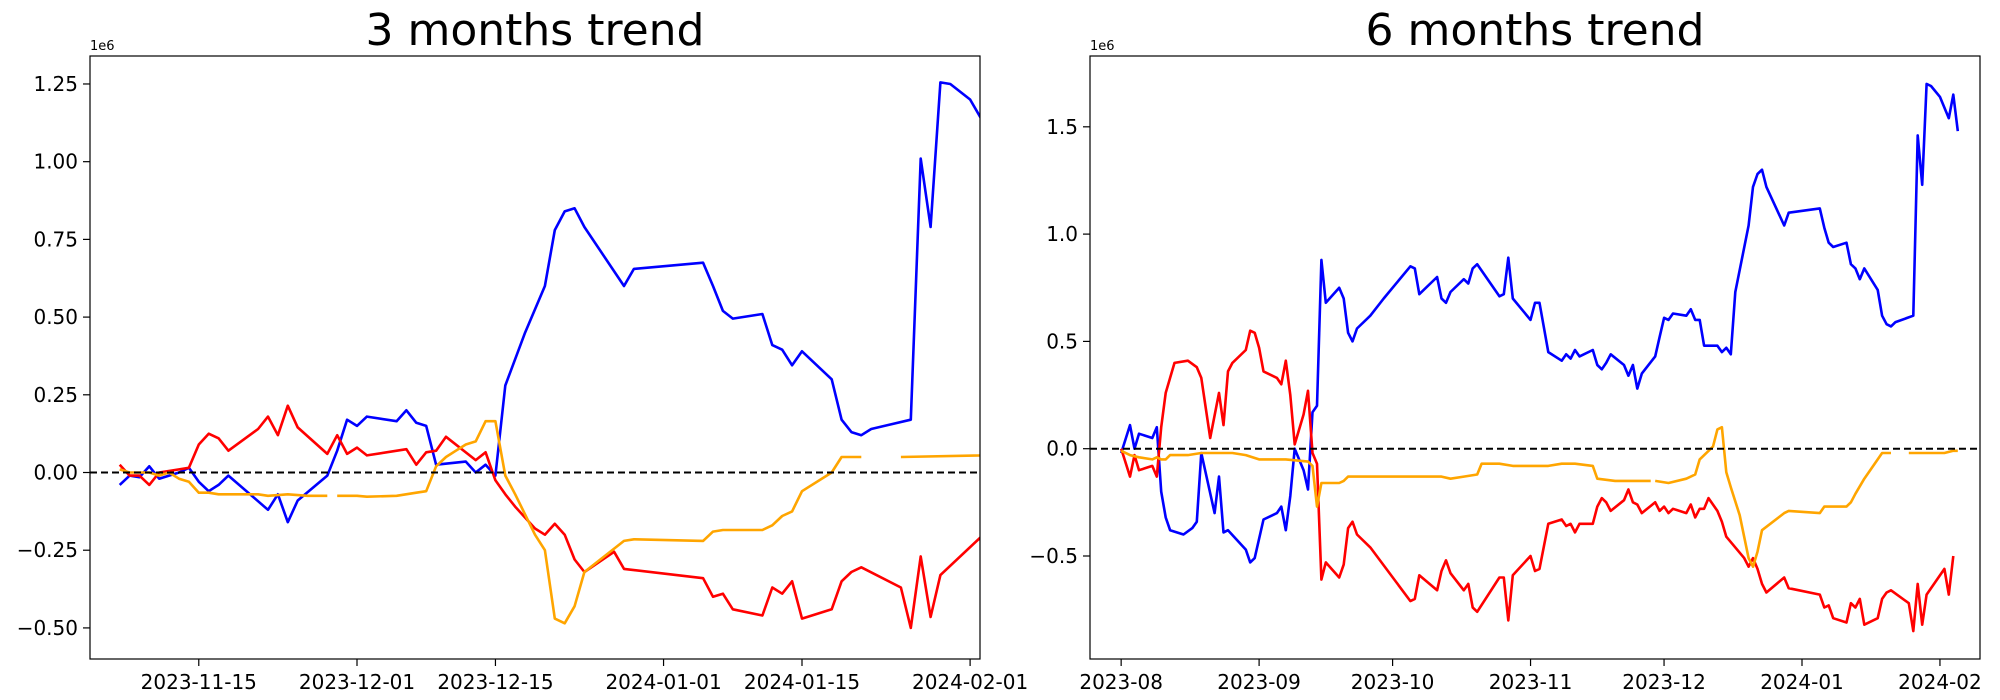 This screenshot has width=2000, height=700. What do you see at coordinates (1531, 682) in the screenshot?
I see `x-tick-label: 2023-11` at bounding box center [1531, 682].